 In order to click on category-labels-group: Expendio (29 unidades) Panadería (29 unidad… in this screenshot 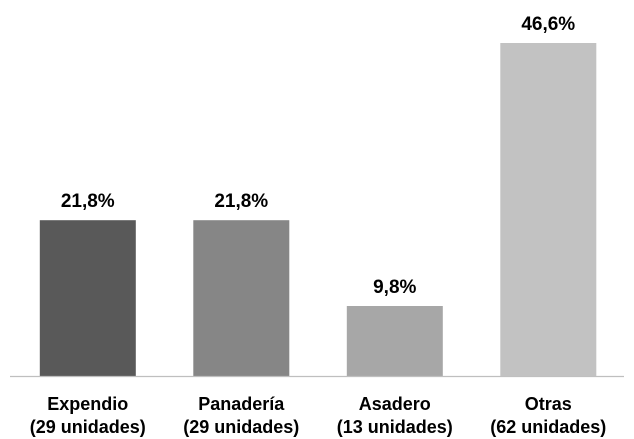, I will do `click(318, 415)`.